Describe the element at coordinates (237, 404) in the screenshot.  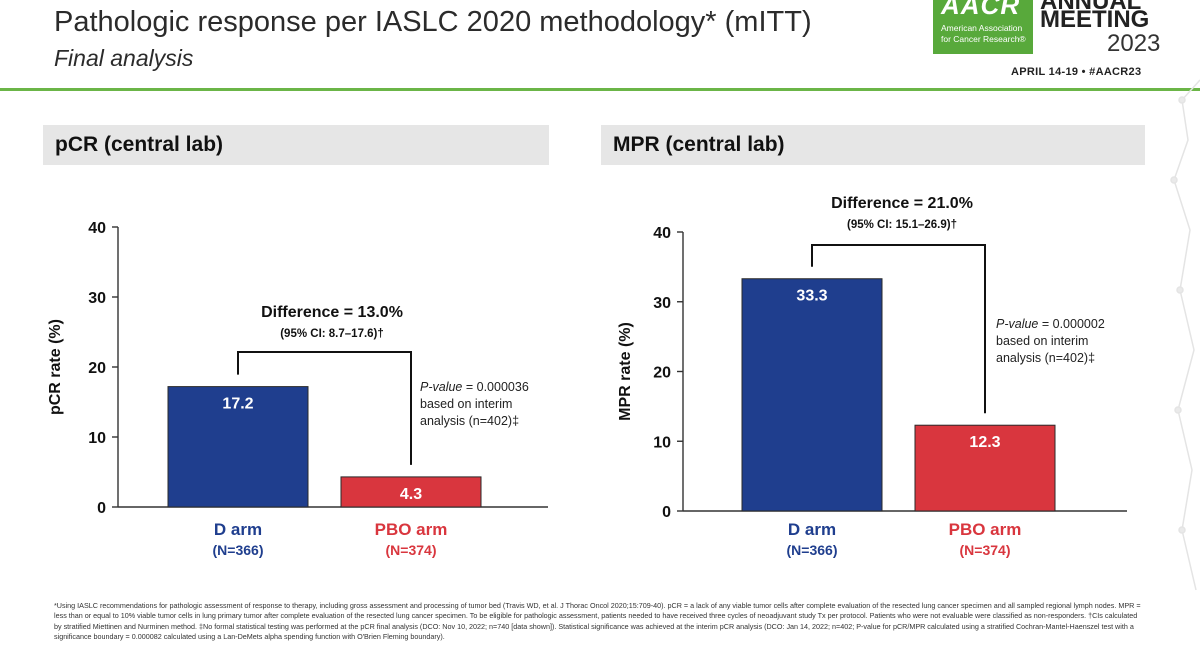
I see `pcr-bar-value-label-0: 17.2` at that location.